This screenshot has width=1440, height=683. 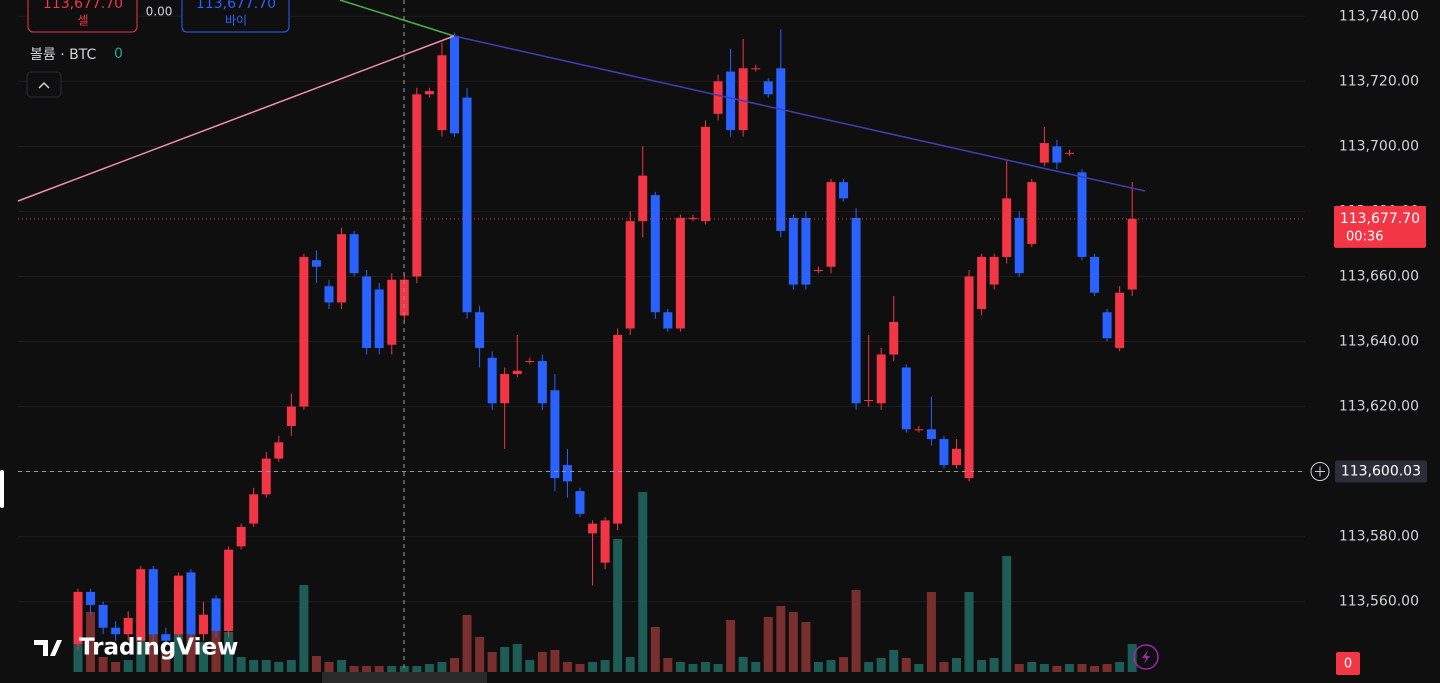 What do you see at coordinates (82, 21) in the screenshot?
I see `sell-label: 셀` at bounding box center [82, 21].